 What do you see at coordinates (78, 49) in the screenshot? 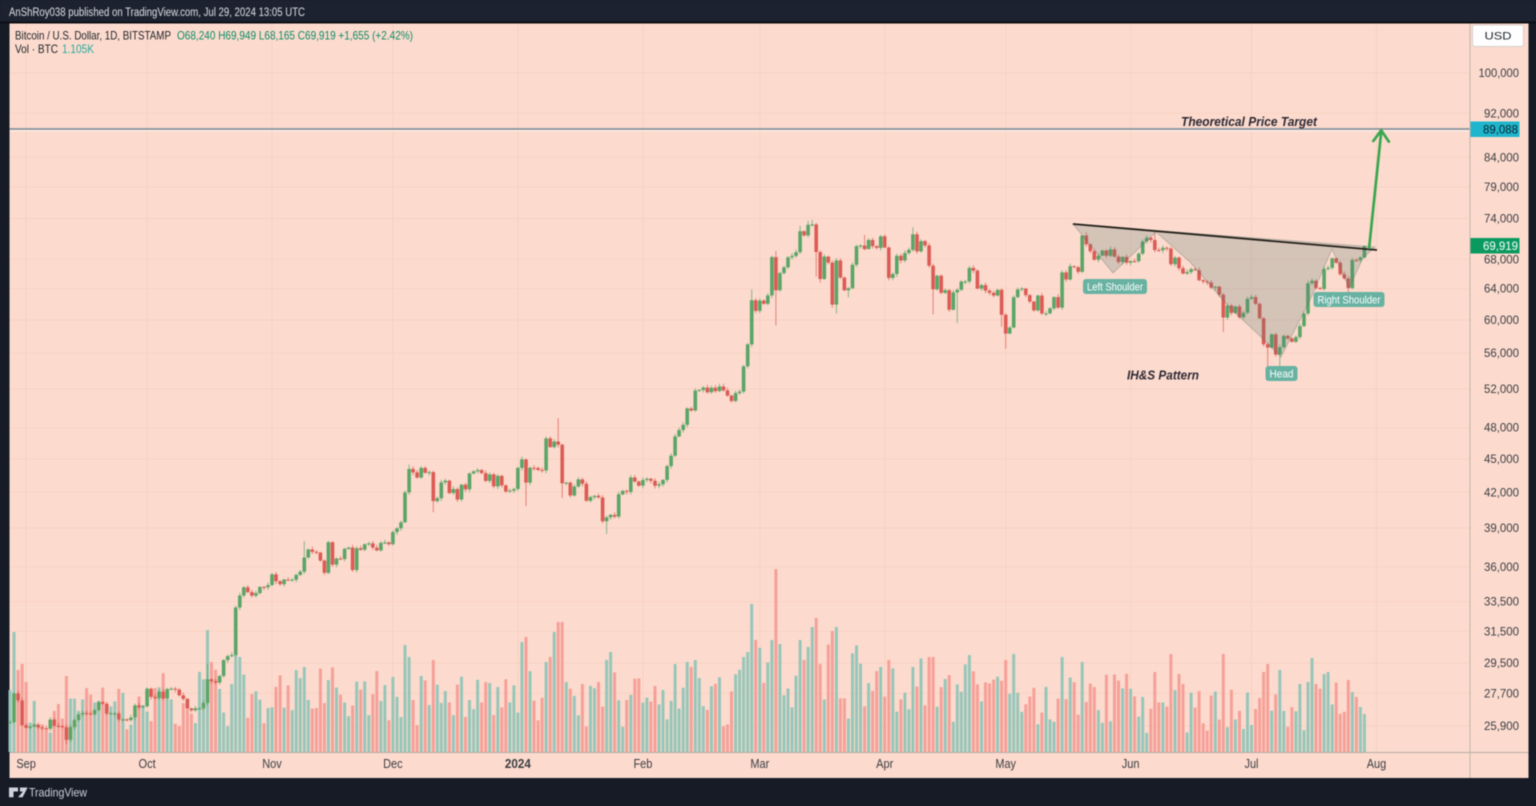
I see `svg-text: 1.105K` at bounding box center [78, 49].